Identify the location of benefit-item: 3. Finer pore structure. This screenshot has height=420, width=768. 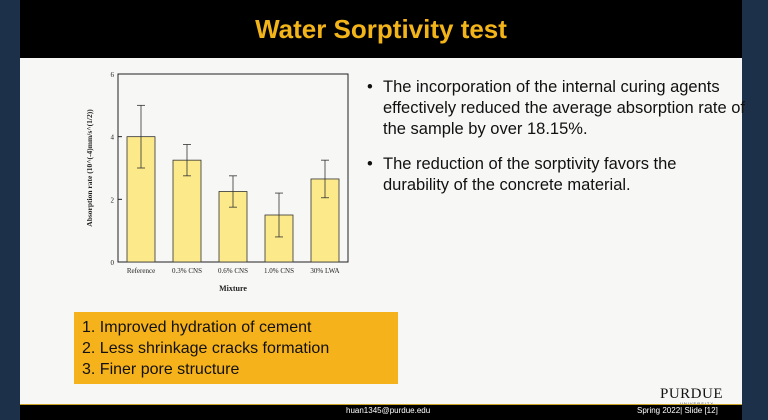
(161, 369).